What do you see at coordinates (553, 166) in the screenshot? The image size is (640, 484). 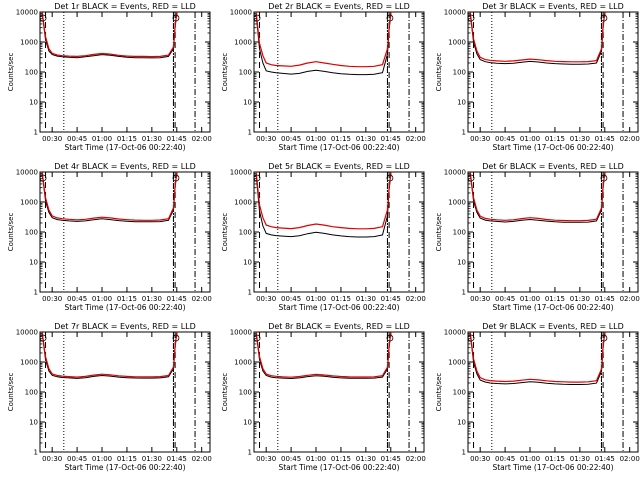 I see `panel-title: Det 6r BLACK = Events, RED = LLD` at bounding box center [553, 166].